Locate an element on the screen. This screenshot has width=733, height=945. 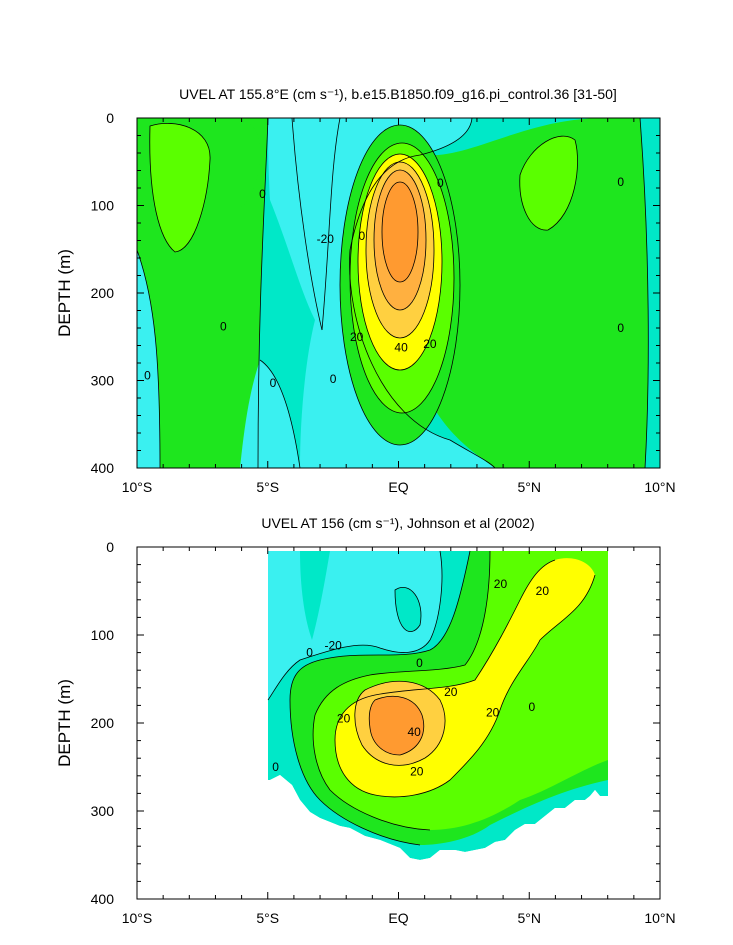
contour-labels: -20 0 0 20 20 40 20 0 20 0 20 20 is located at coordinates (410, 677).